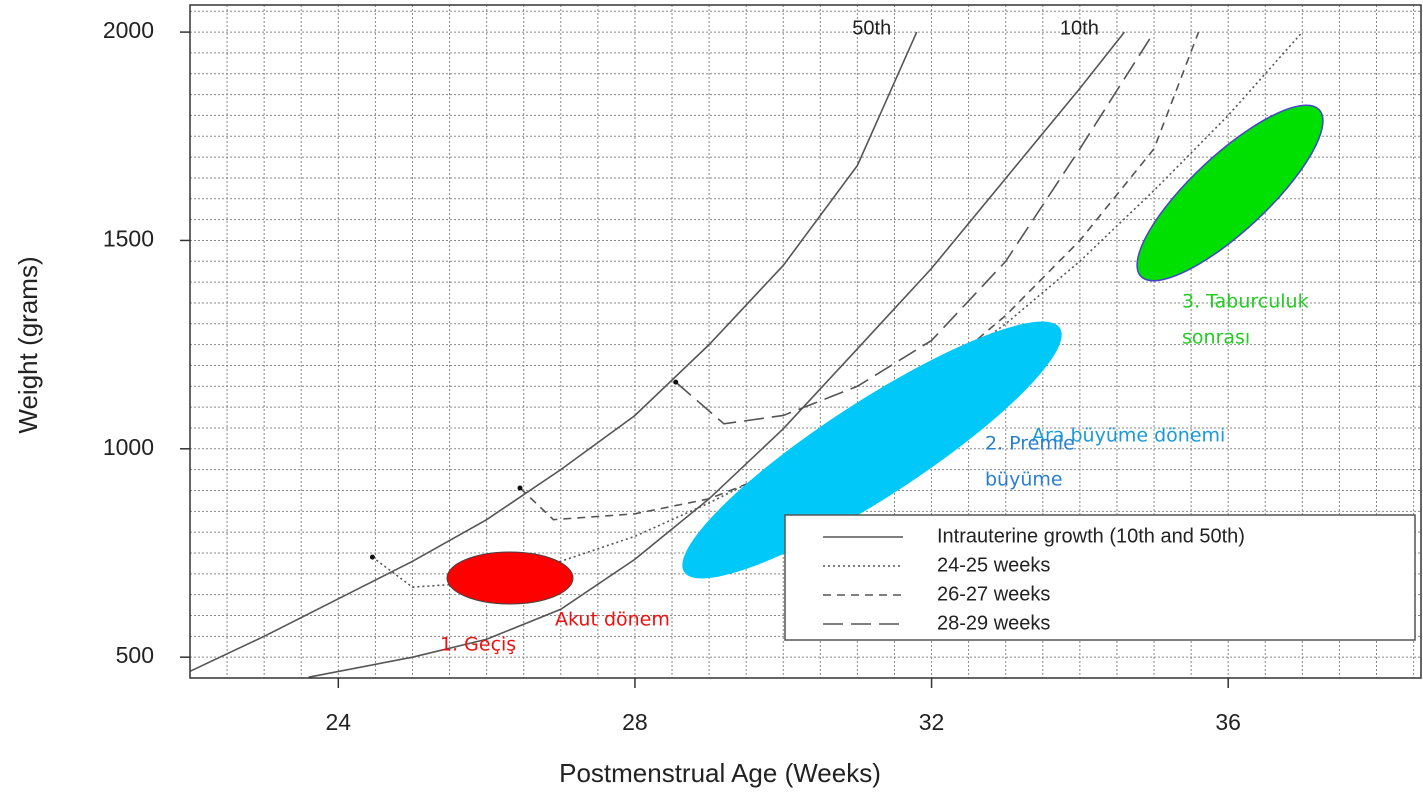 This screenshot has width=1423, height=796. What do you see at coordinates (1128, 436) in the screenshot?
I see `annotation: Ara büyüme dönemi` at bounding box center [1128, 436].